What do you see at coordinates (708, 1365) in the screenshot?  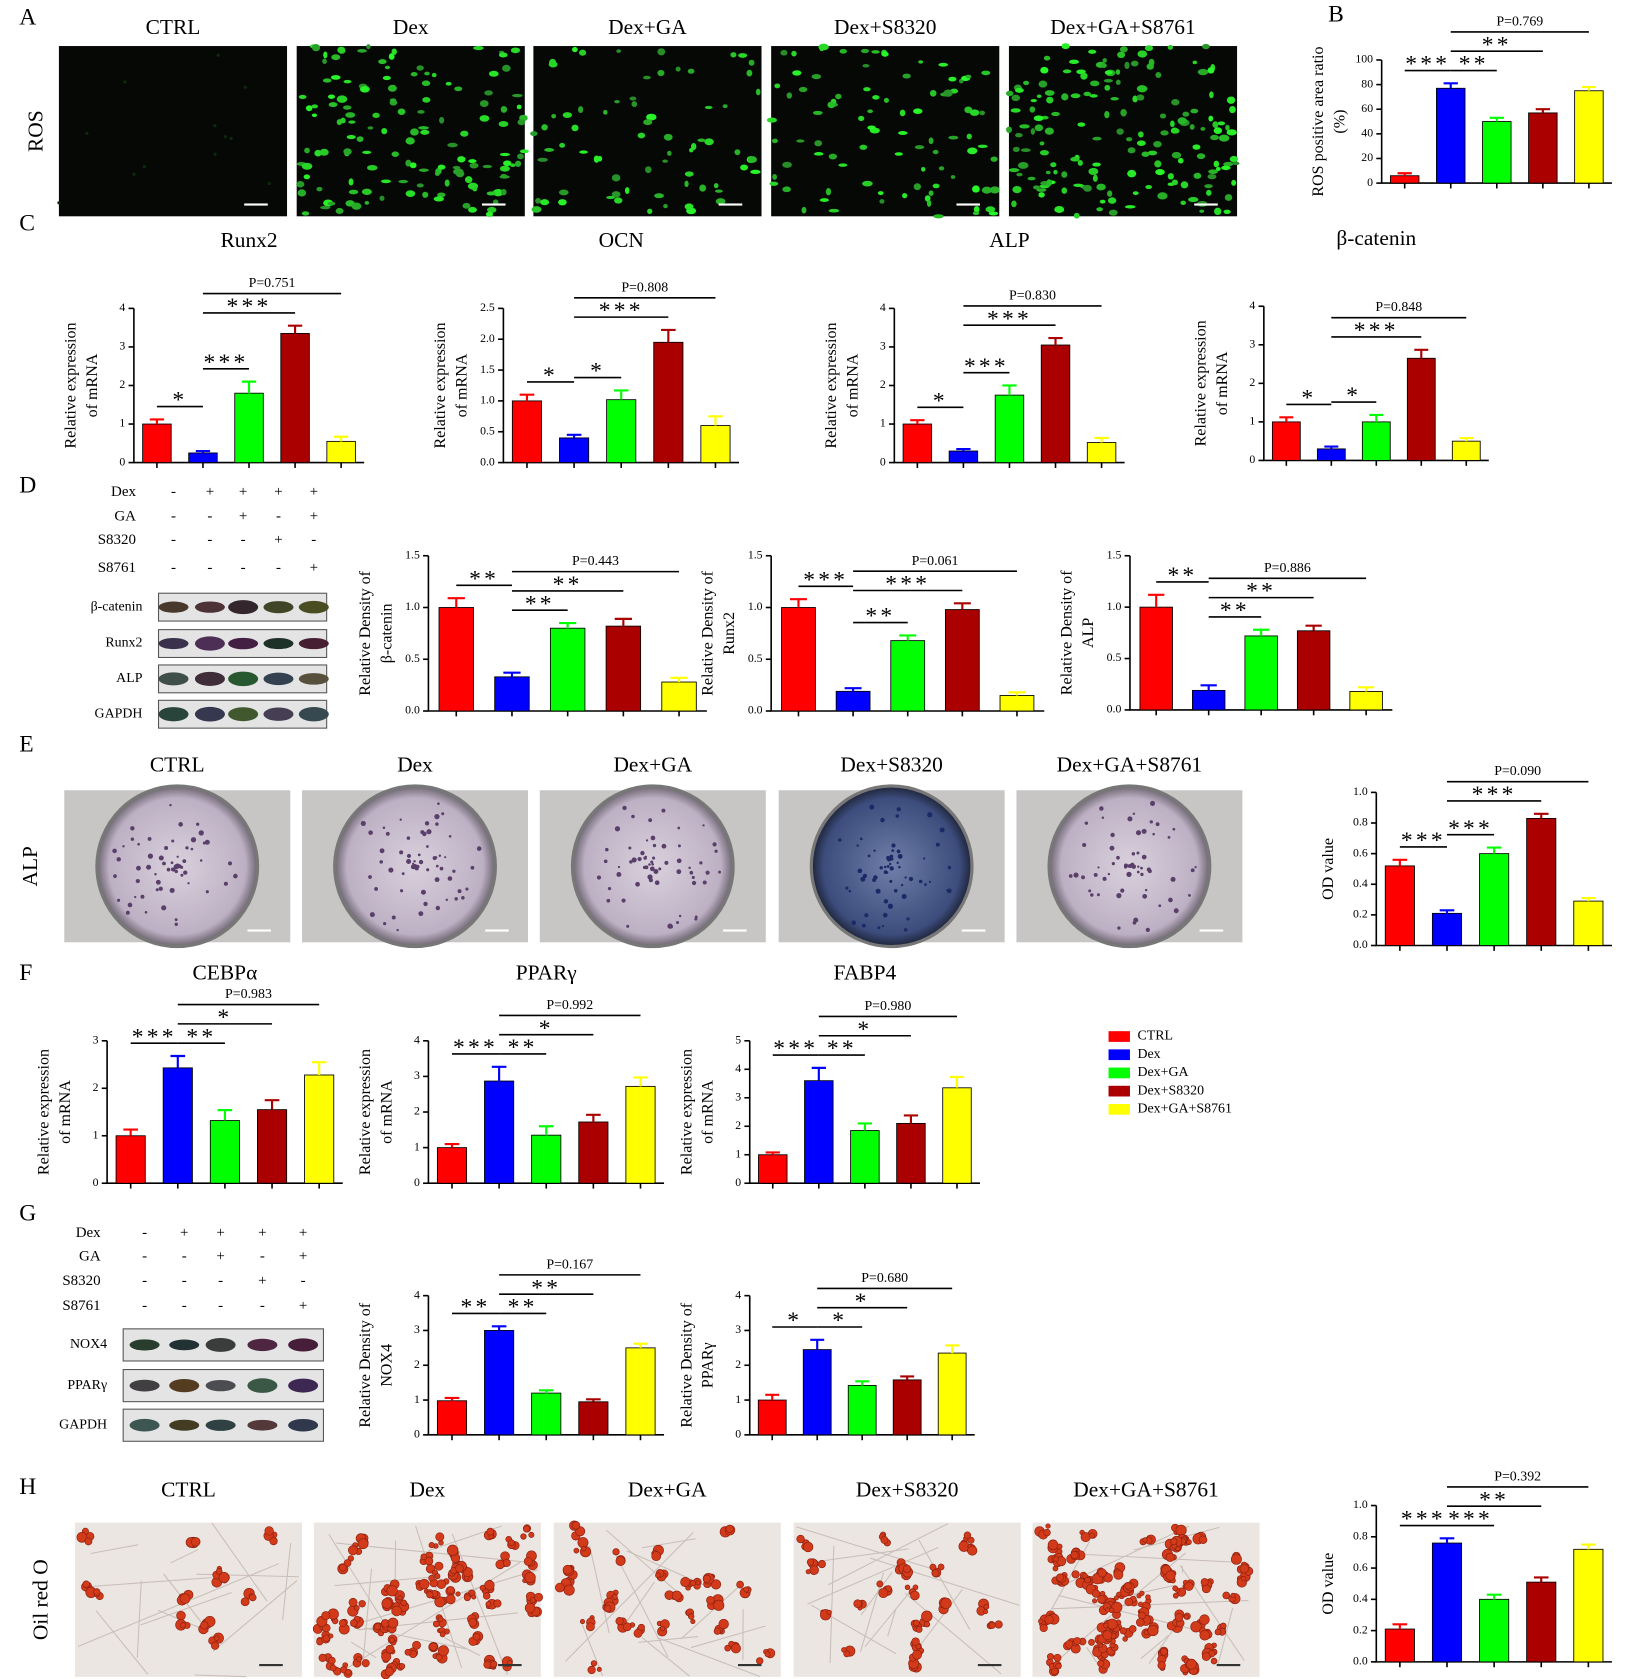 I see `y-axis-label: PPARγ` at bounding box center [708, 1365].